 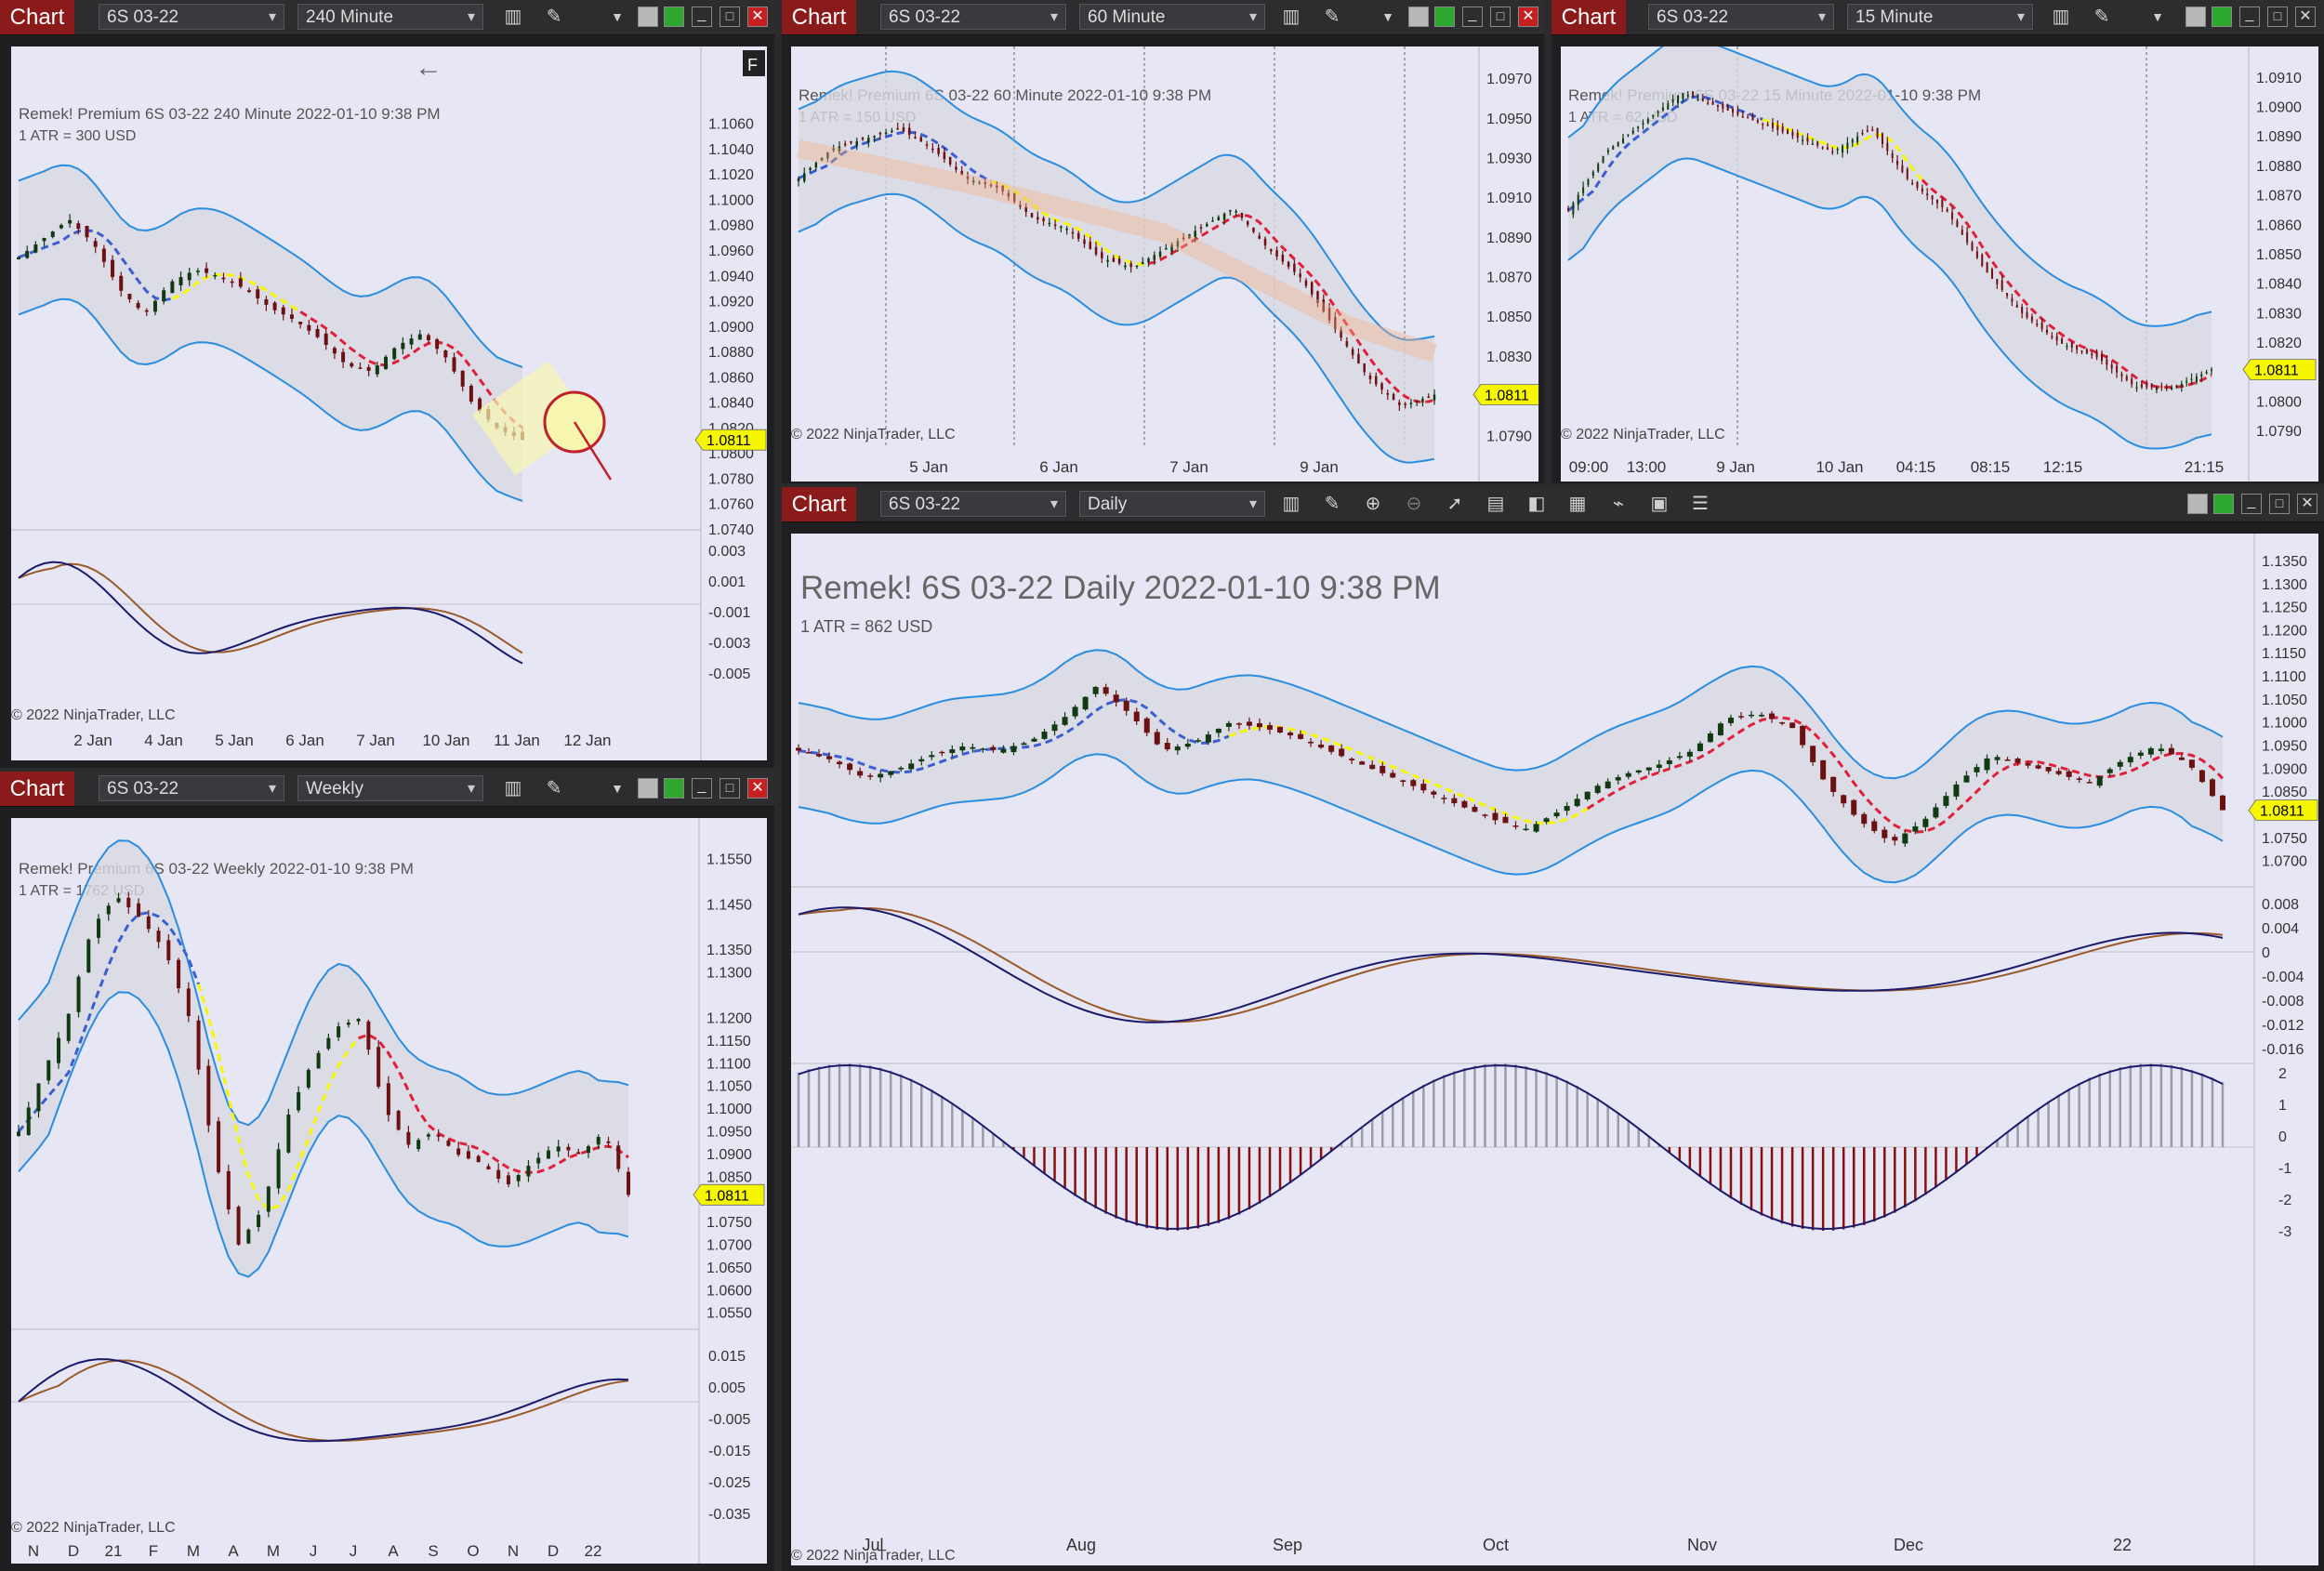 I want to click on interval-select: 15 Minute ▾, so click(x=1940, y=17).